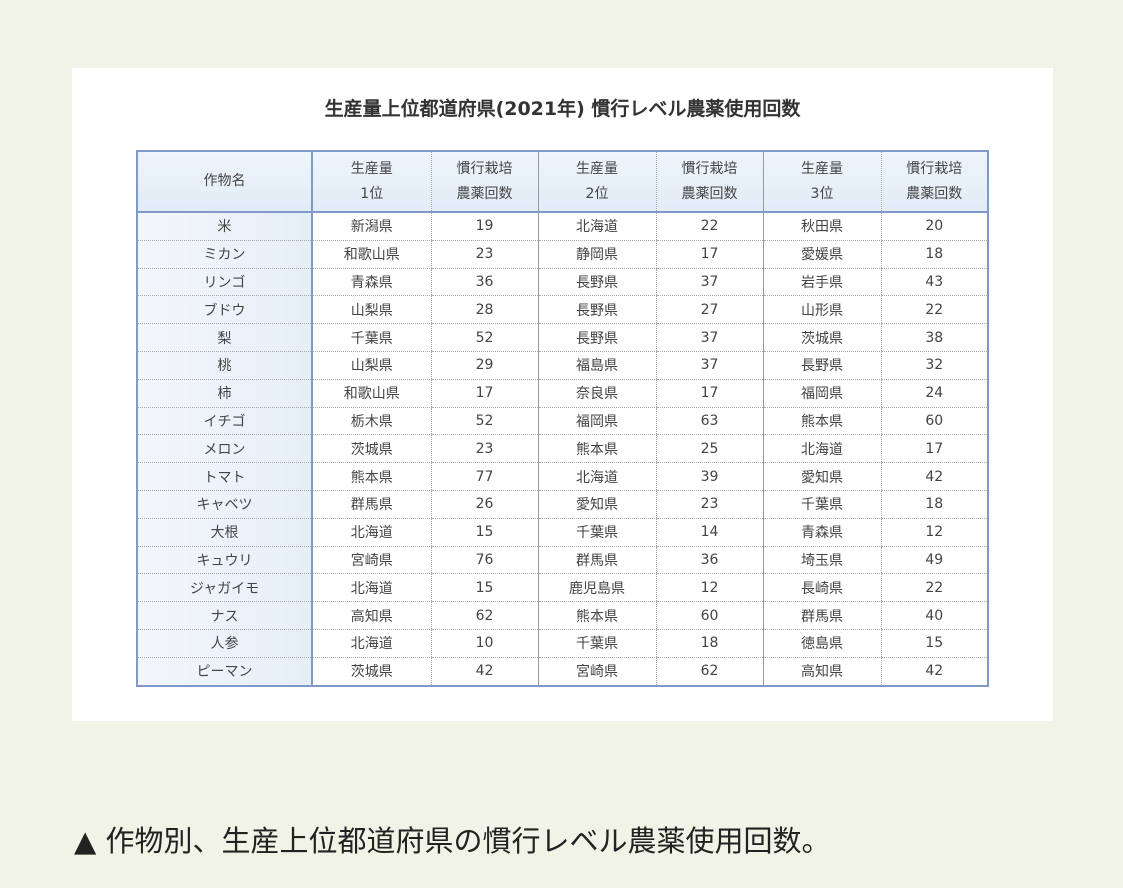  What do you see at coordinates (596, 449) in the screenshot?
I see `prefecture-cell: 熊本県` at bounding box center [596, 449].